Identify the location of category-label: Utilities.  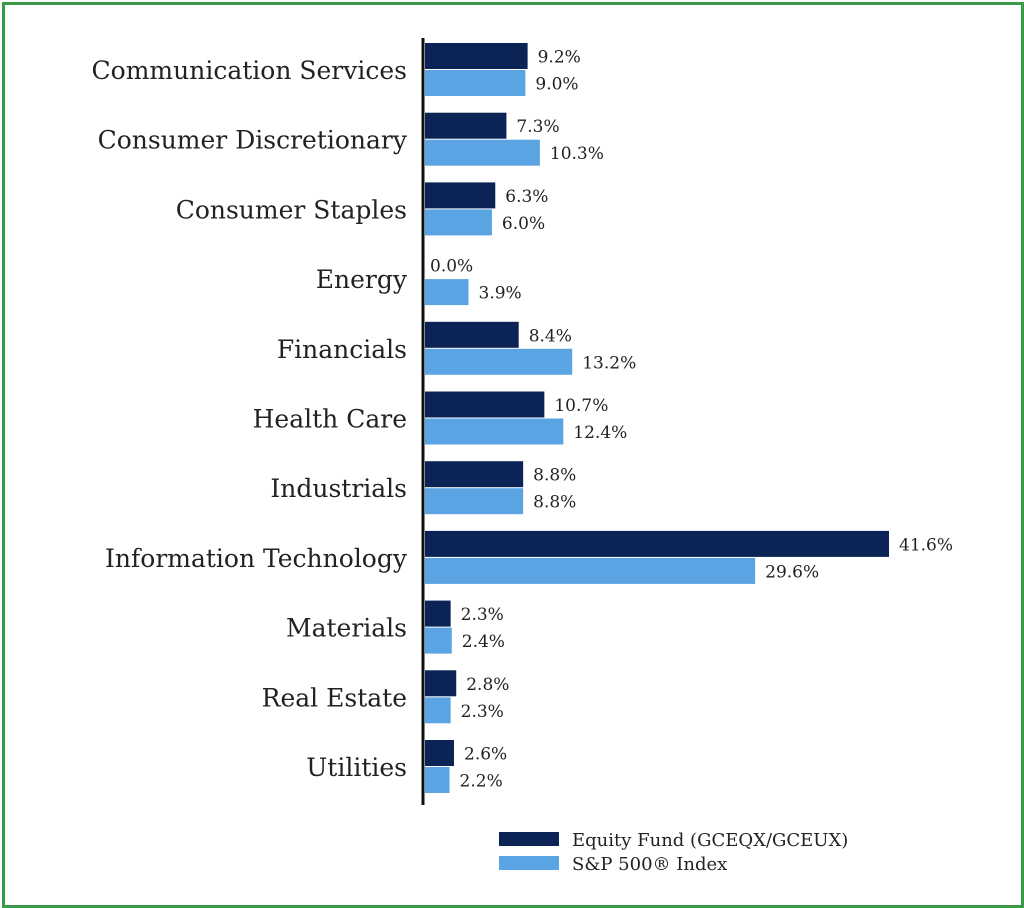
(356, 767).